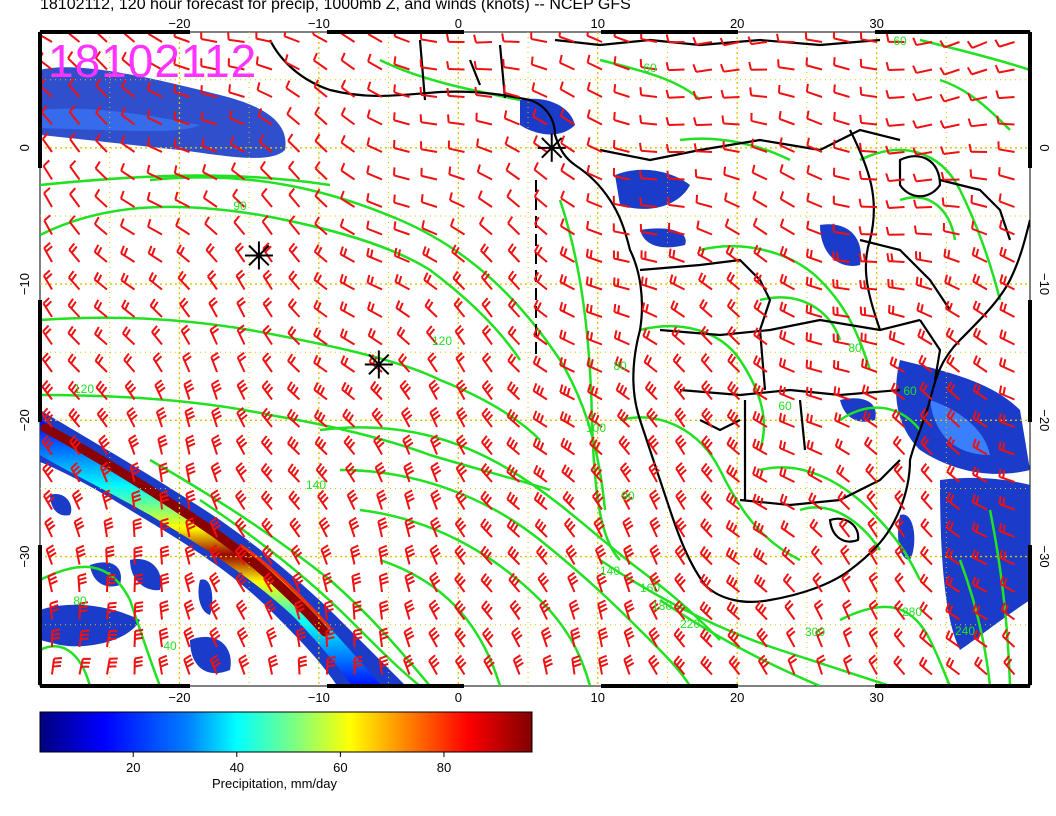 This screenshot has height=816, width=1056. I want to click on contour-label: 100, so click(596, 428).